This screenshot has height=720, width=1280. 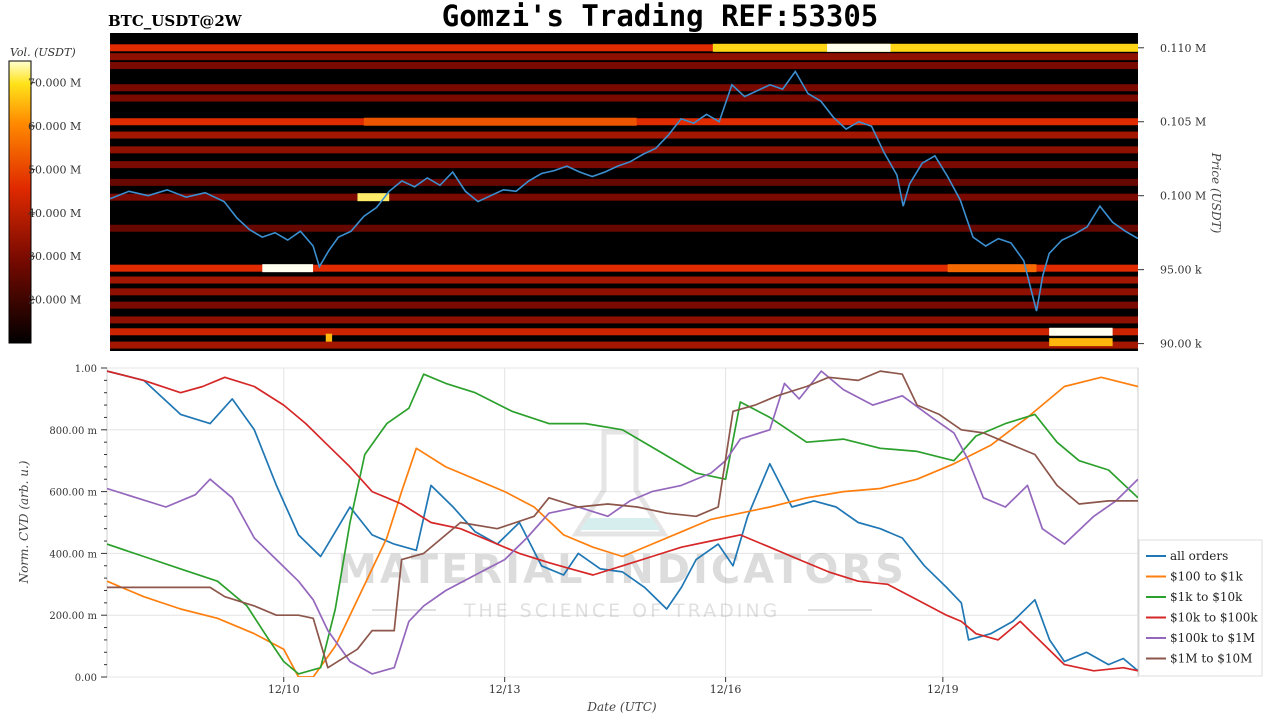 I want to click on x-tick-label: 12/16, so click(x=726, y=689).